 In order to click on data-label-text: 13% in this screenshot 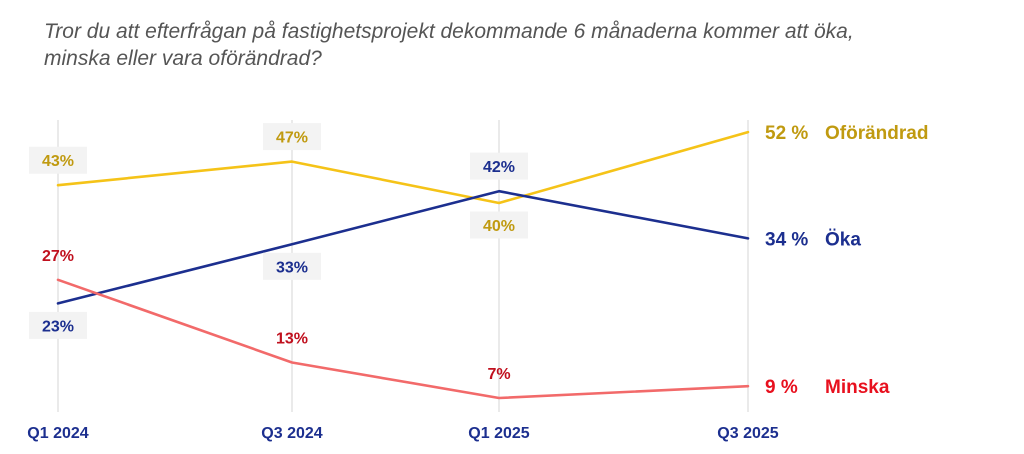, I will do `click(292, 339)`.